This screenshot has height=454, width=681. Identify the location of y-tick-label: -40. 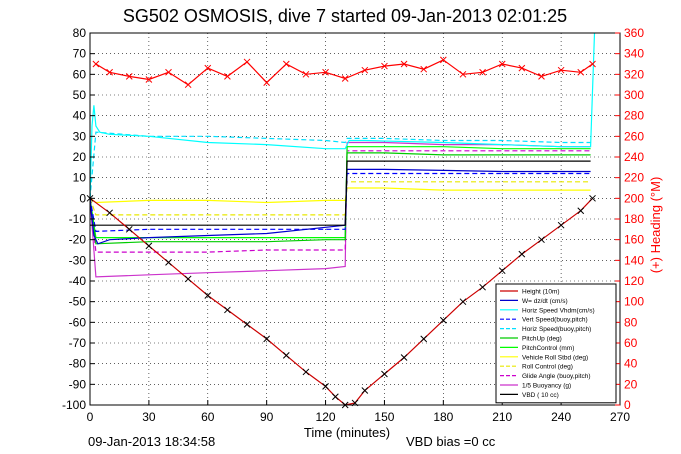
(78, 281).